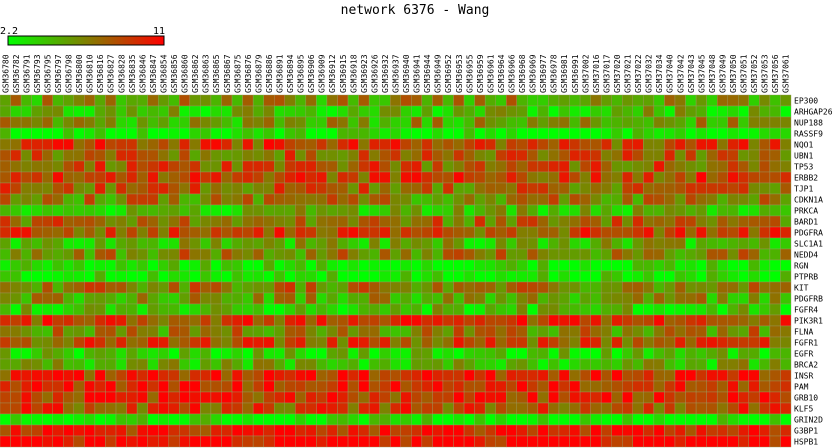 Image resolution: width=839 pixels, height=448 pixels. I want to click on column-label: GSM36867, so click(227, 73).